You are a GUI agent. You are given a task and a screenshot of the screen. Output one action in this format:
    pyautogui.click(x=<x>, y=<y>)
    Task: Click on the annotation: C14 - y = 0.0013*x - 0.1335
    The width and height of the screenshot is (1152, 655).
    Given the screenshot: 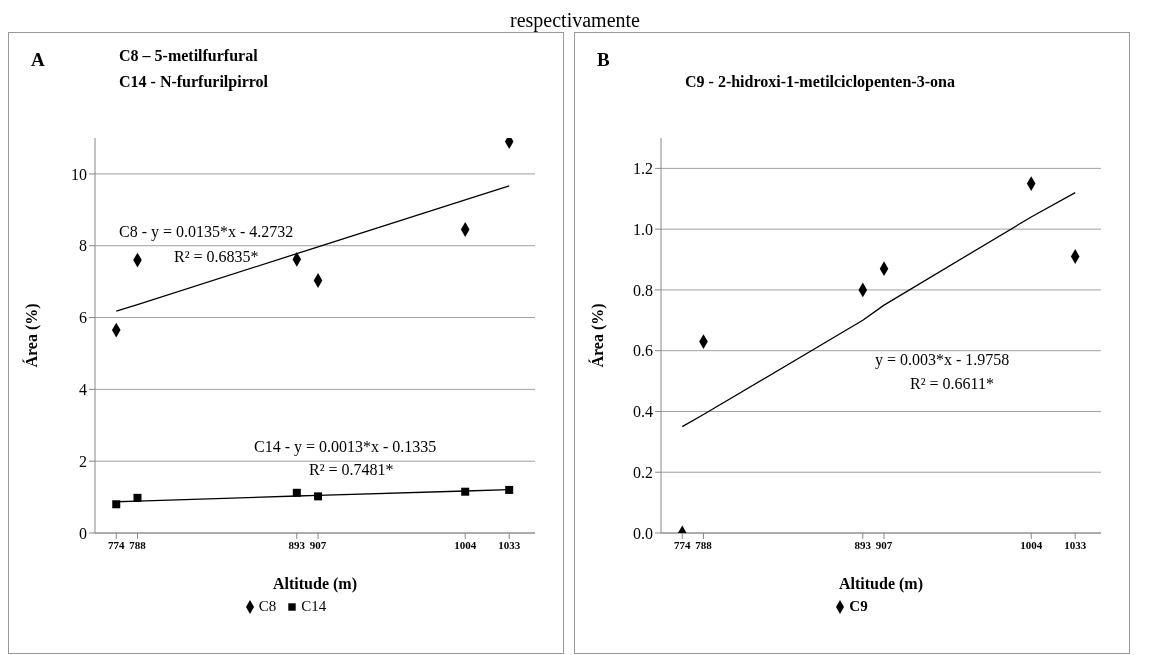 What is the action you would take?
    pyautogui.click(x=345, y=447)
    